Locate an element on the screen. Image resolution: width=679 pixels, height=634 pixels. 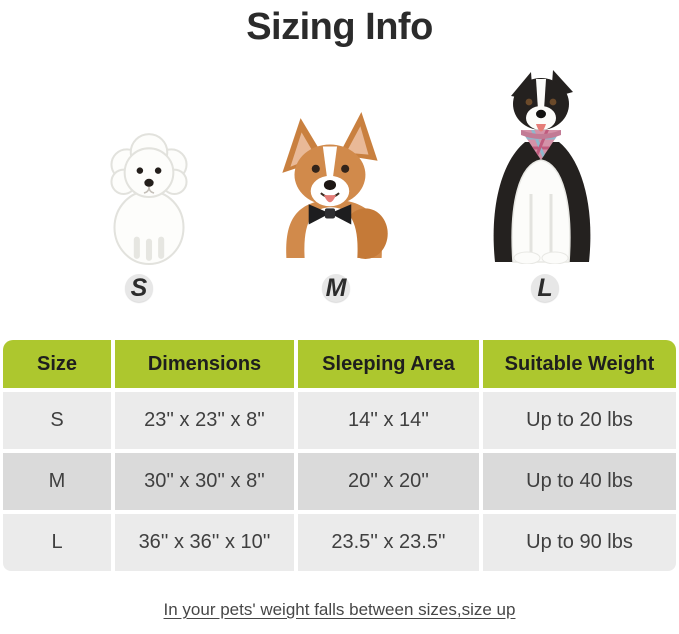
size-badge-s: S is located at coordinates (139, 288).